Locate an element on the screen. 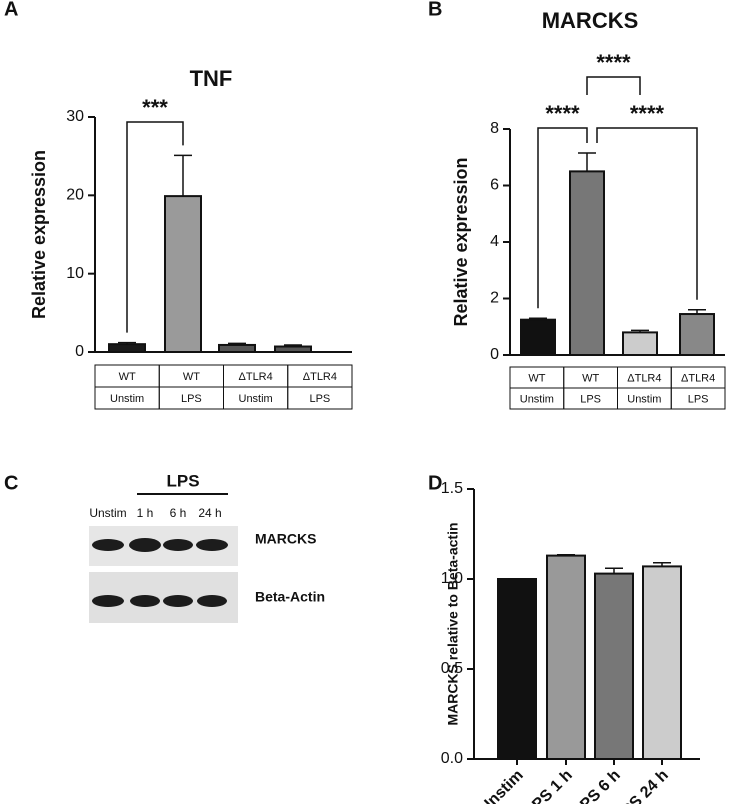  y-tick-label: 4 is located at coordinates (494, 241).